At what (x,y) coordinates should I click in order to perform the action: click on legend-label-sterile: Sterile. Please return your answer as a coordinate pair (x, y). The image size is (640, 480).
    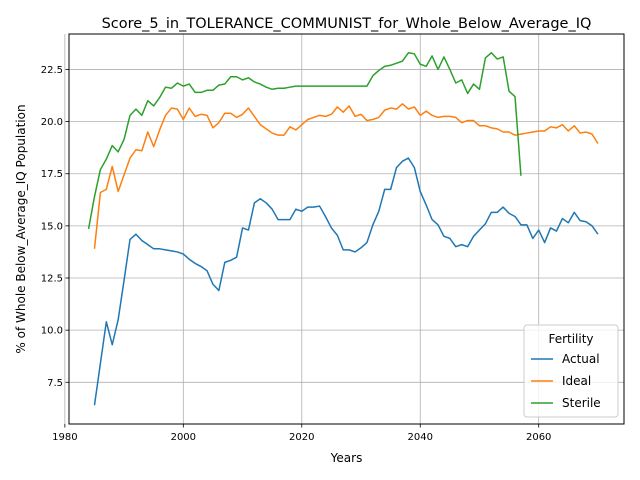
    Looking at the image, I should click on (581, 403).